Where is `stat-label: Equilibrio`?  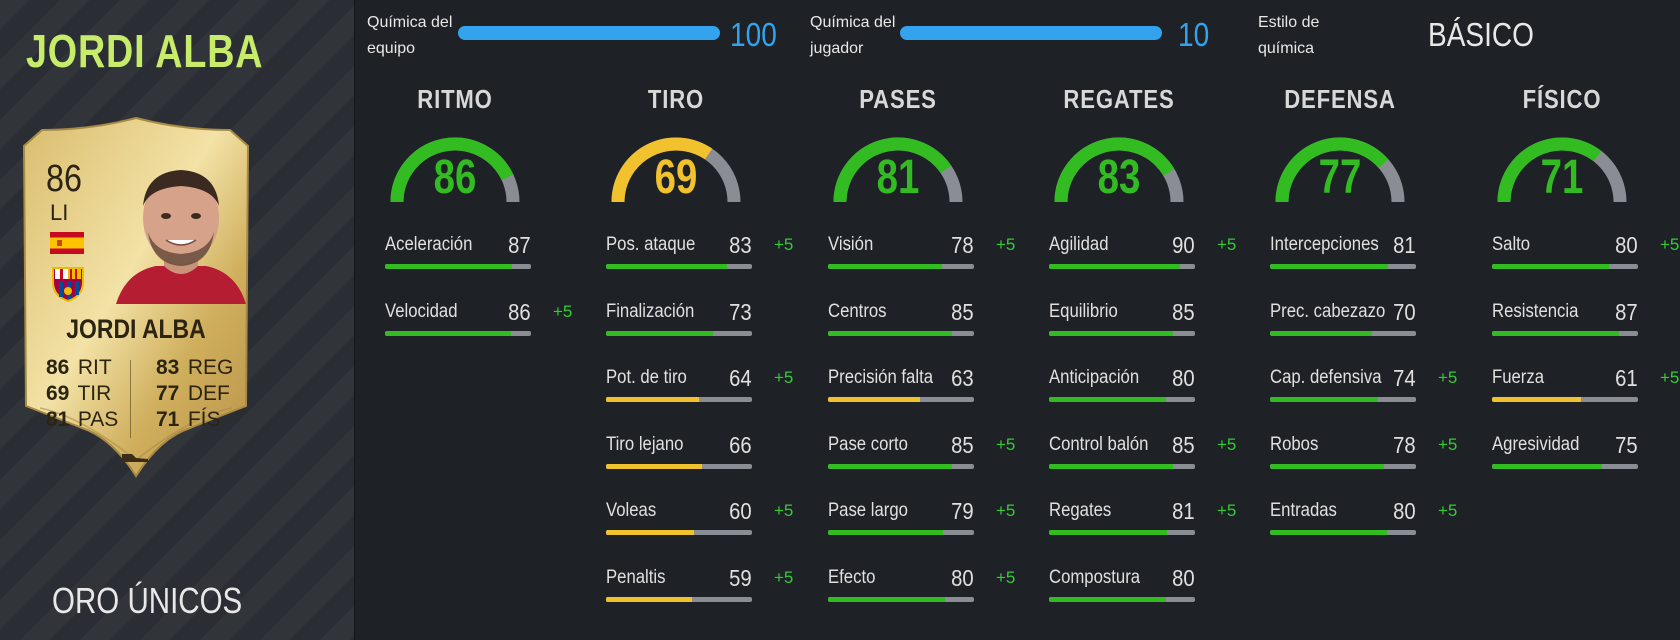
stat-label: Equilibrio is located at coordinates (1083, 311).